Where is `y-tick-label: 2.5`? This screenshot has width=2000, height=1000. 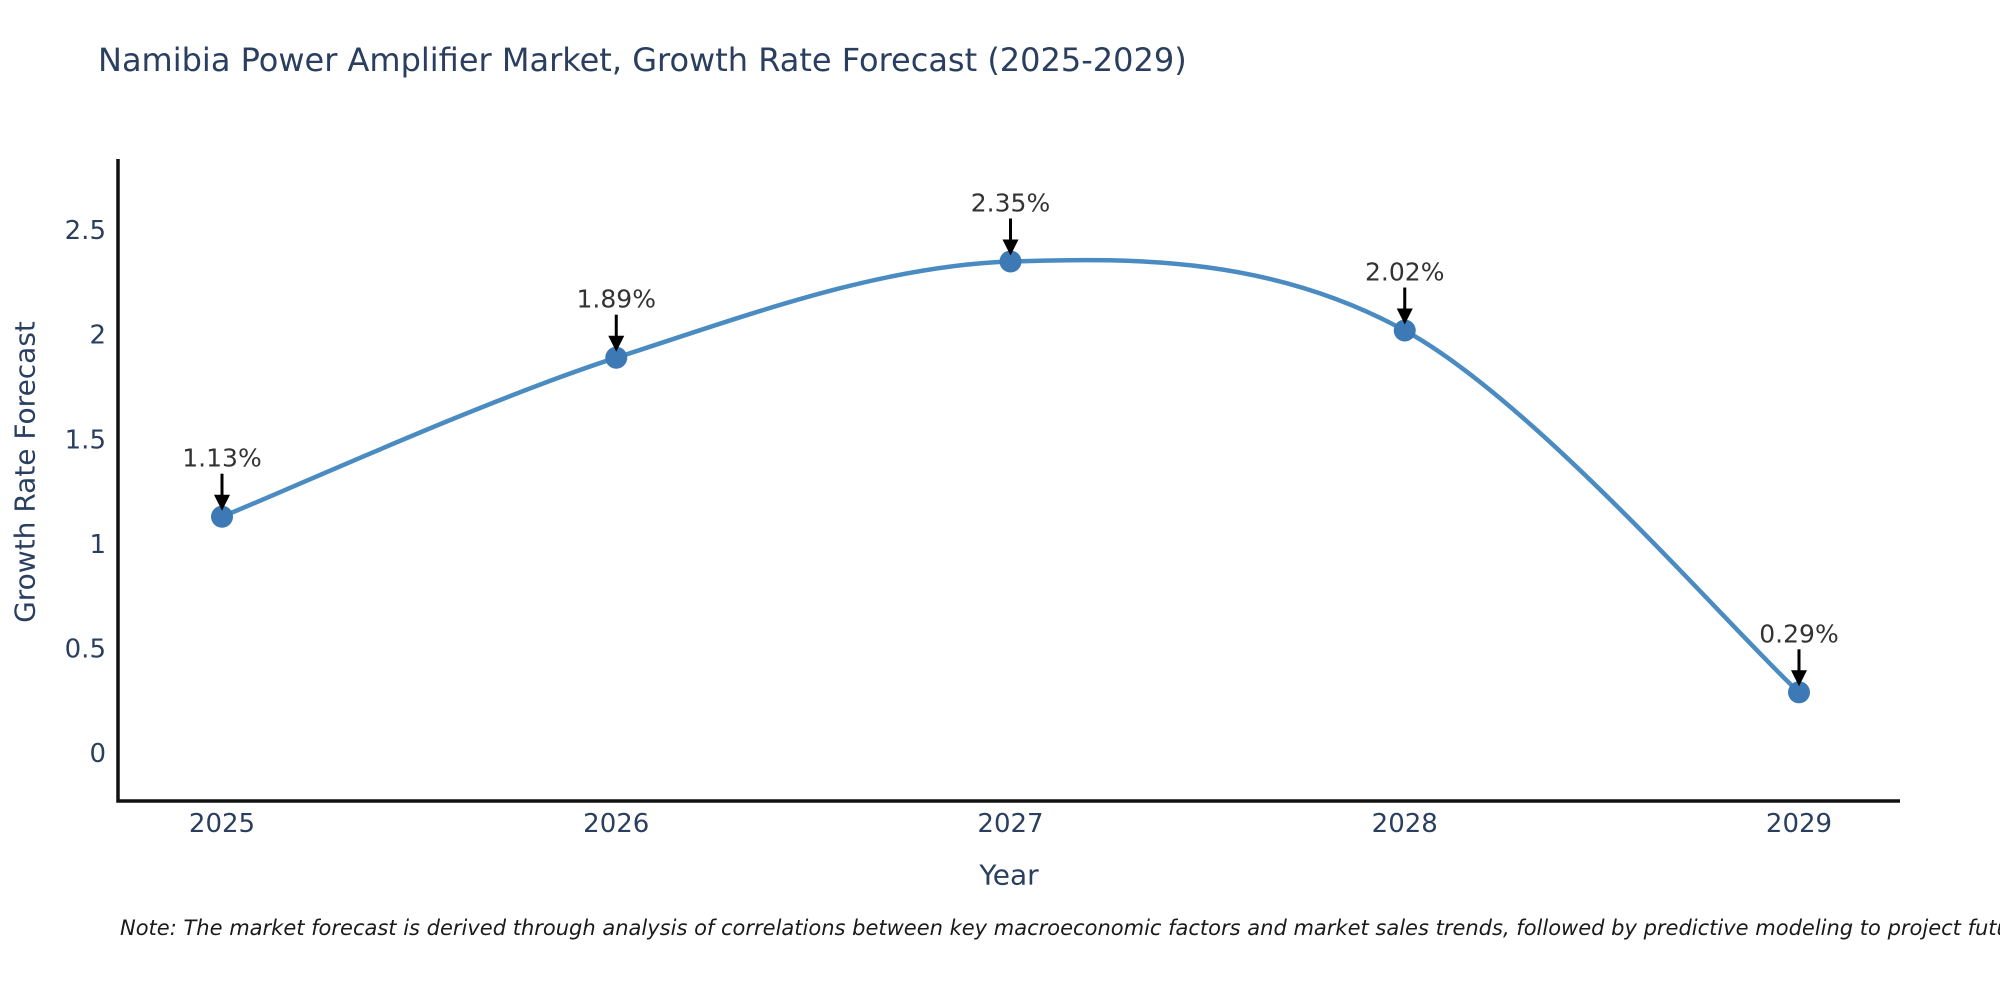
y-tick-label: 2.5 is located at coordinates (85, 231).